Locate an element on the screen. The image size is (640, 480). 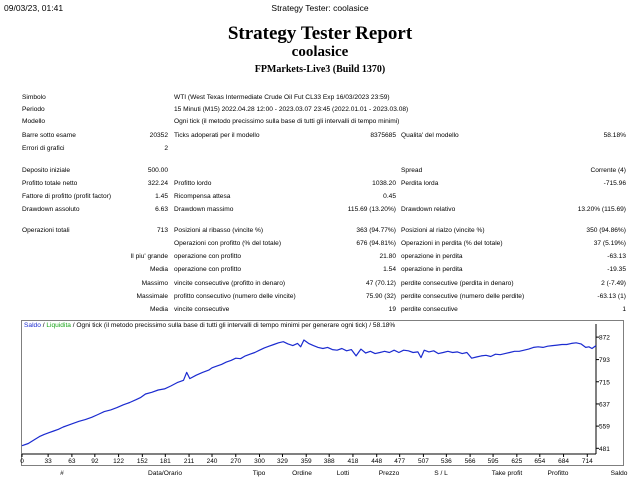
long-positions-value: 350 (94.86%) is located at coordinates (606, 230).